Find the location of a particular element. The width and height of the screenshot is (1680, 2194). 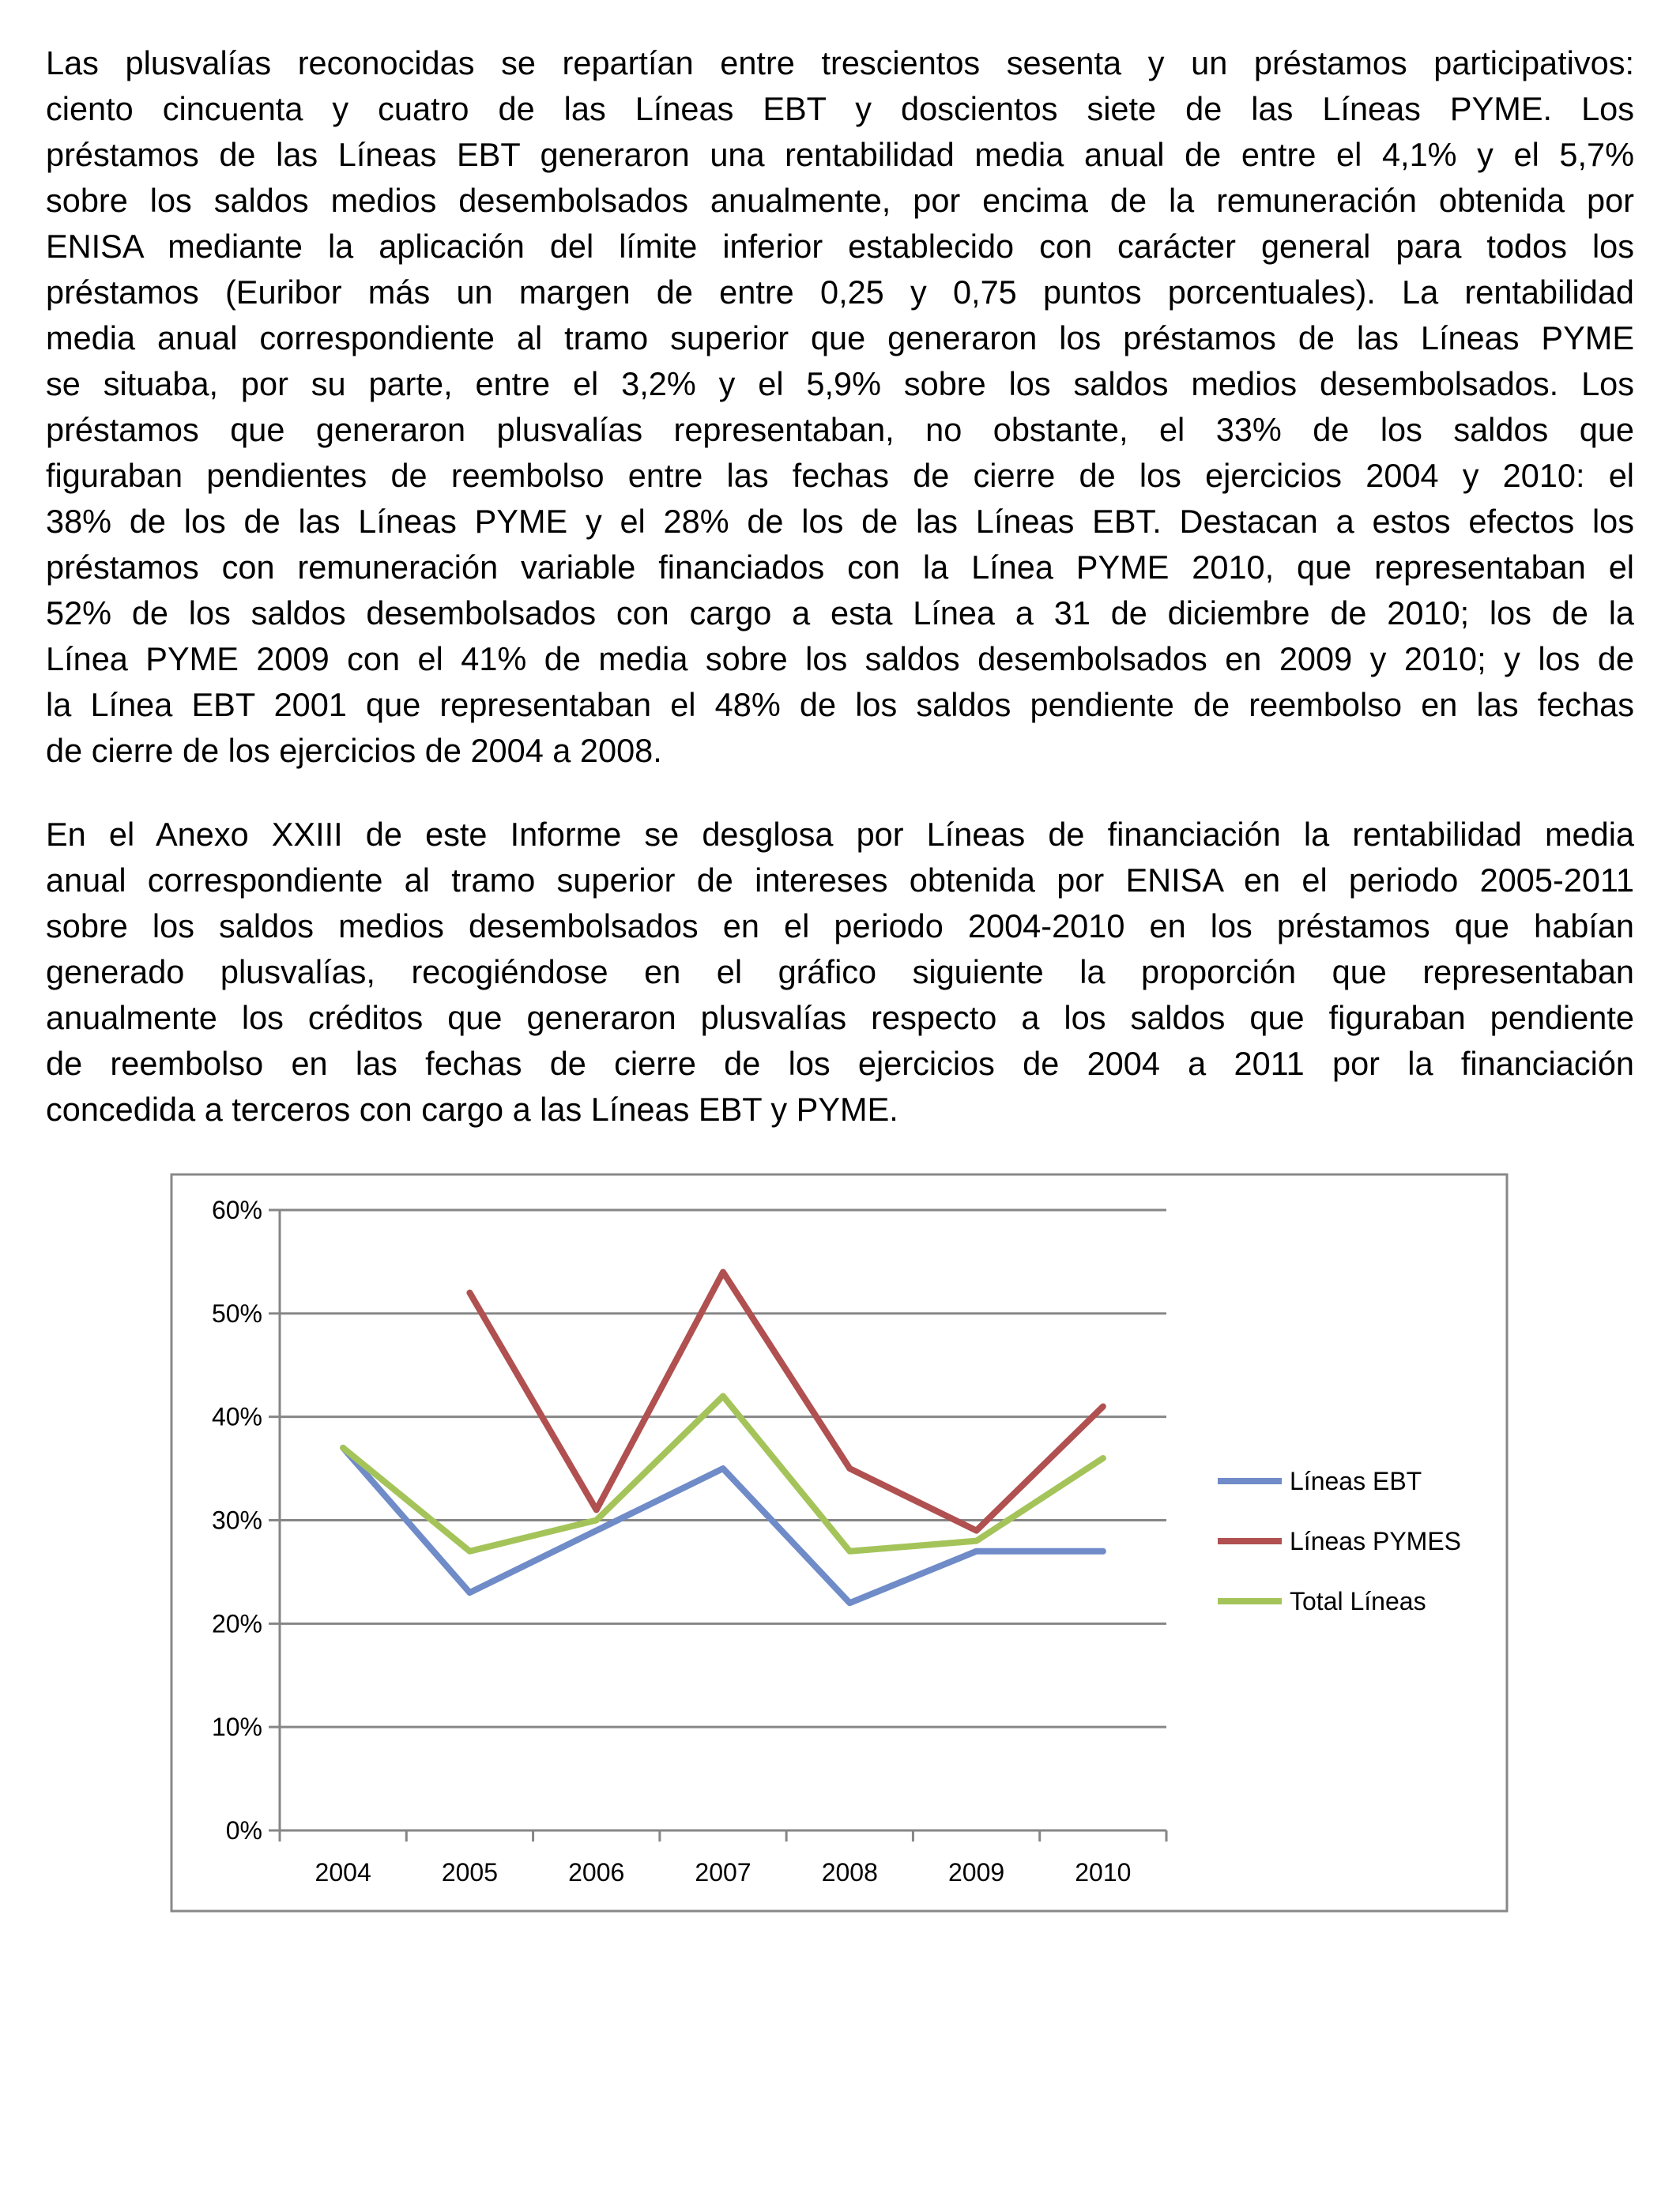

legend-label: Total Líneas is located at coordinates (1358, 1601).